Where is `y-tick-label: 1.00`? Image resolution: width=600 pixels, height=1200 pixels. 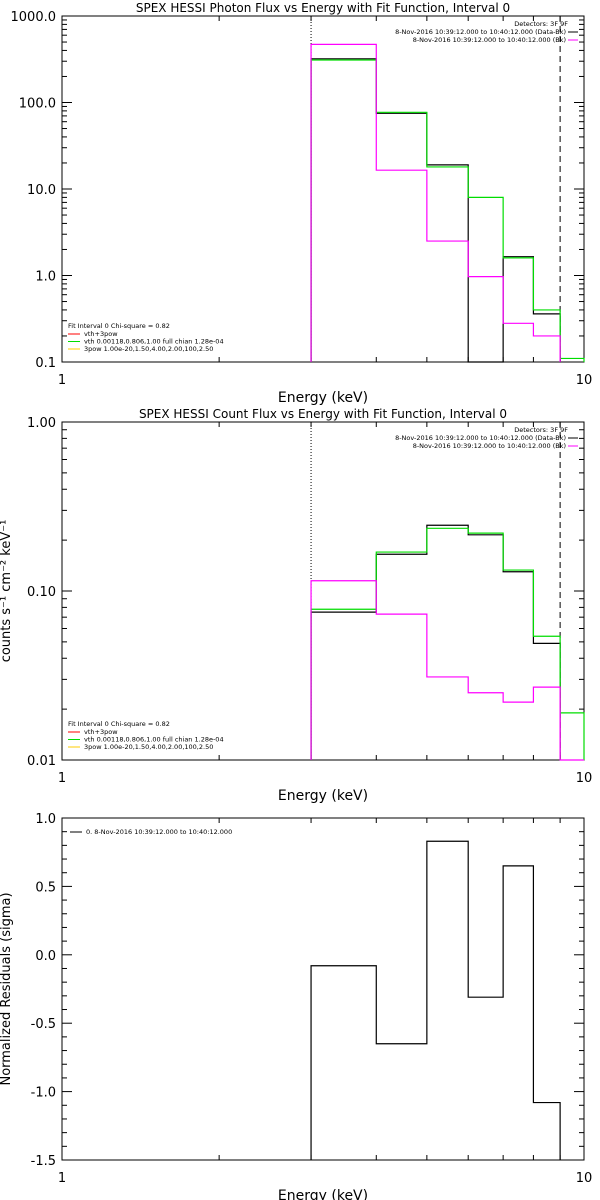 y-tick-label: 1.00 is located at coordinates (41, 423).